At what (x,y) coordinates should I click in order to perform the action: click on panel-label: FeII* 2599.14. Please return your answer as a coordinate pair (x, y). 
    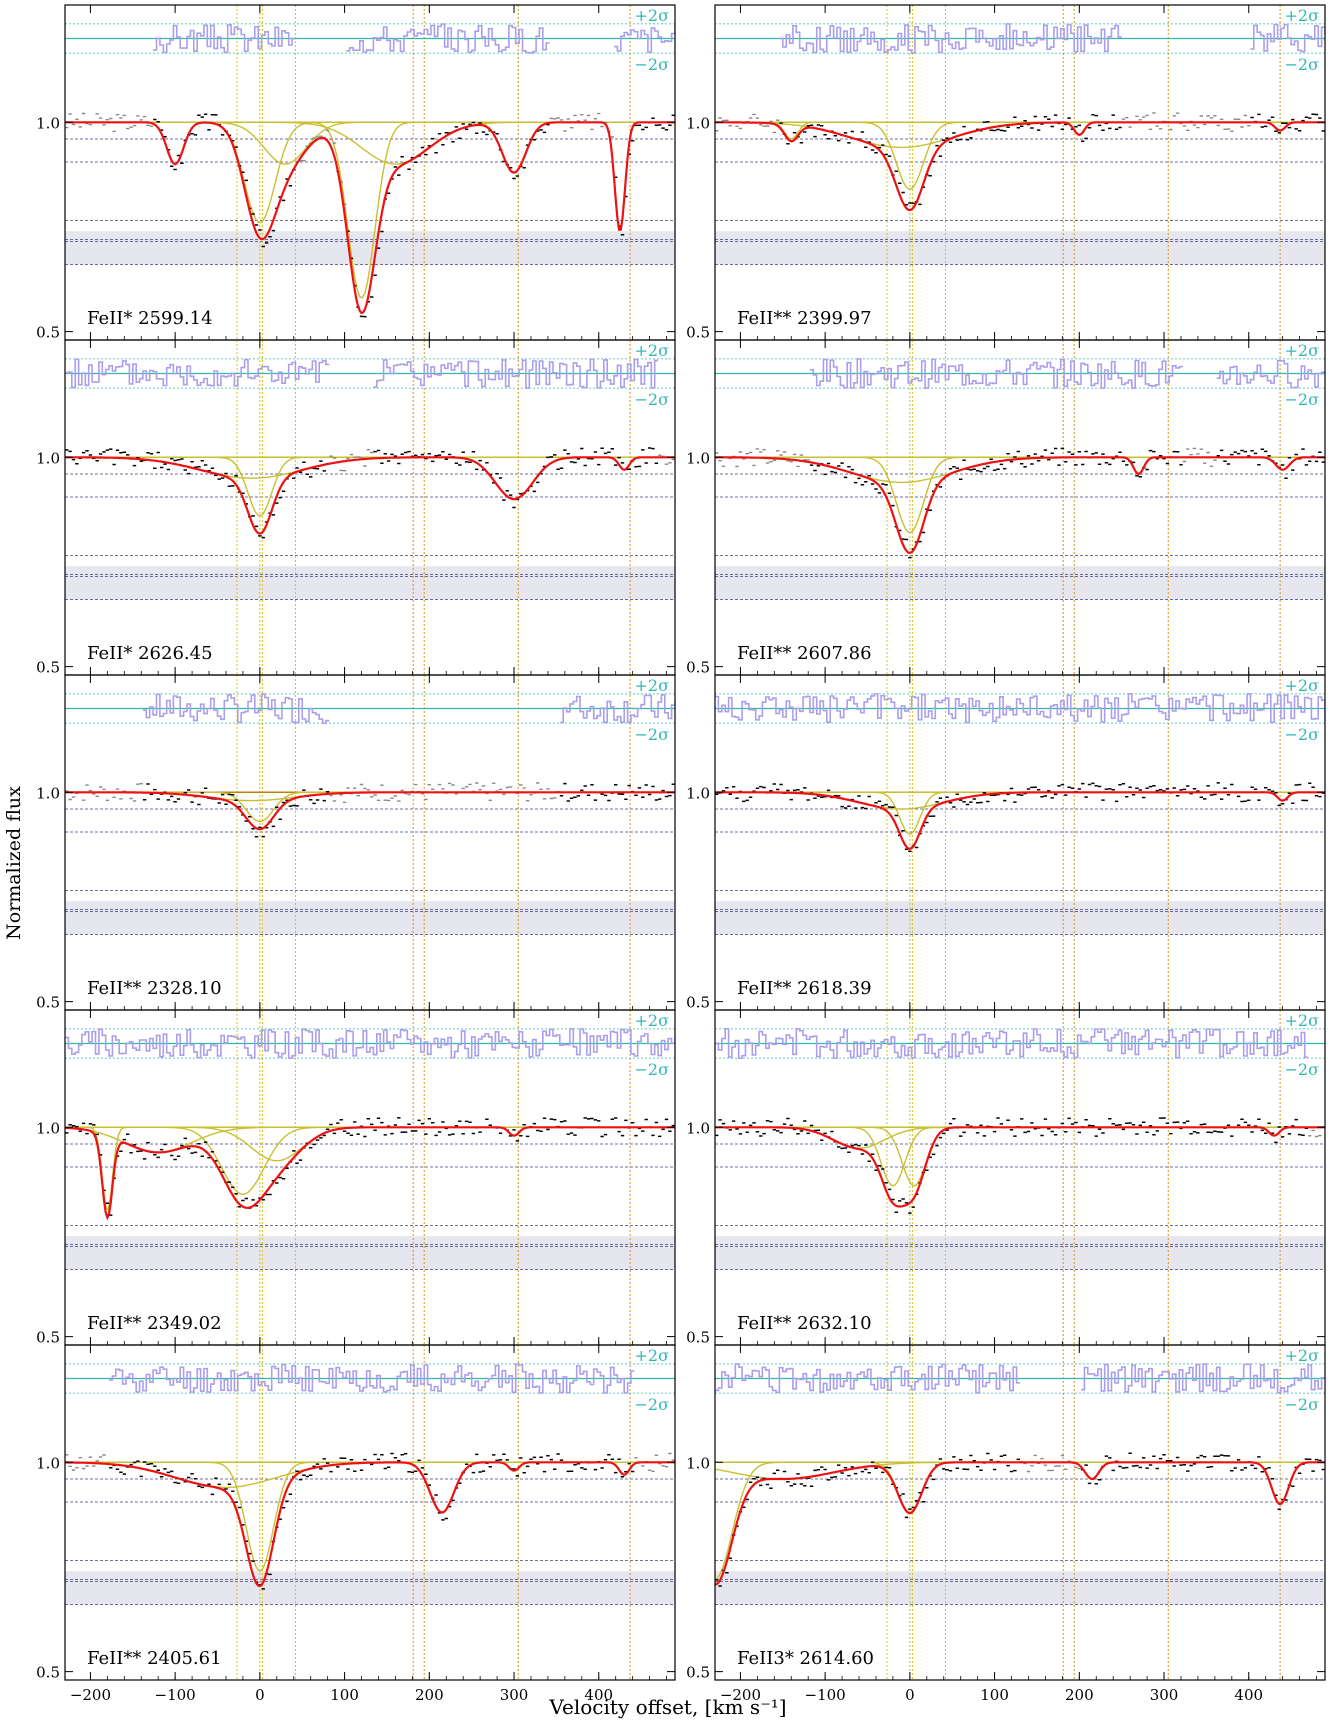
    Looking at the image, I should click on (150, 318).